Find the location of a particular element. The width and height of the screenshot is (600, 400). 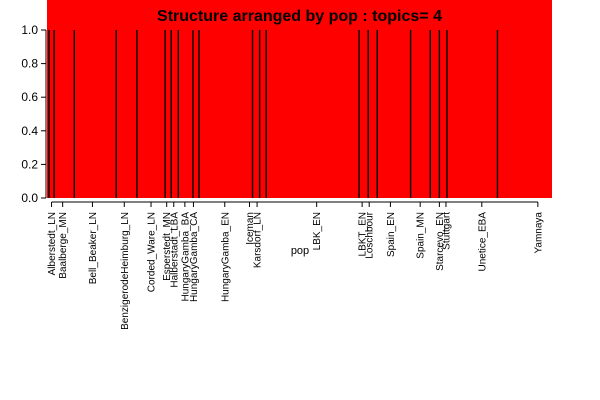

x-tick-label: Alberstedt_LN is located at coordinates (52, 243).